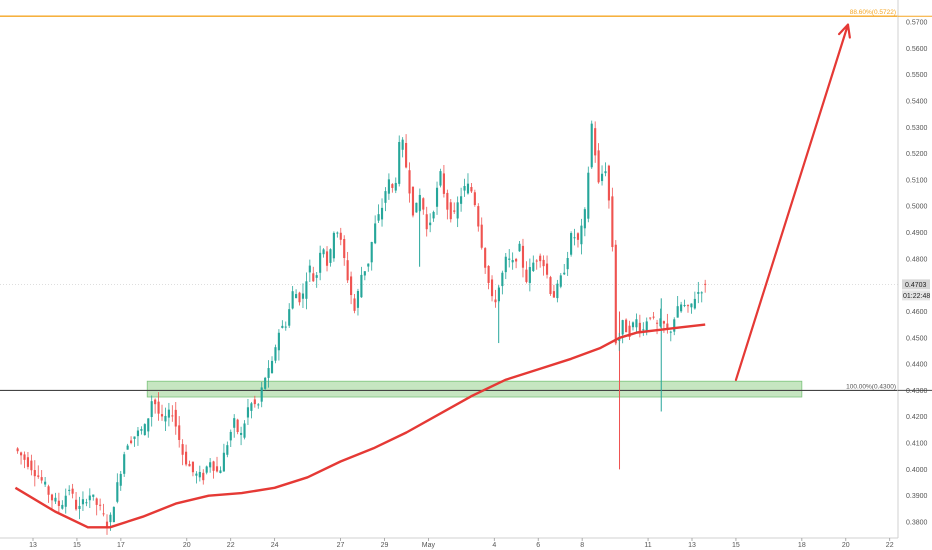 The image size is (932, 550). I want to click on fib-level-label: 88.60%(0.5722), so click(873, 12).